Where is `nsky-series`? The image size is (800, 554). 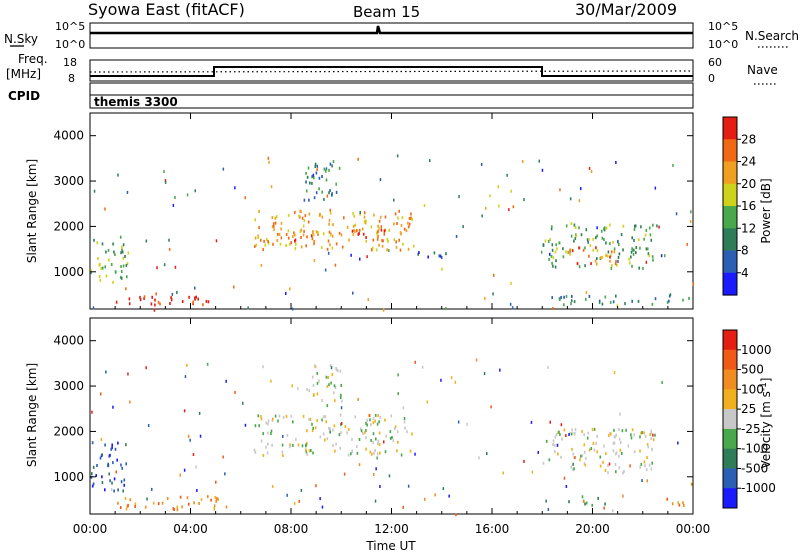 nsky-series is located at coordinates (391, 30).